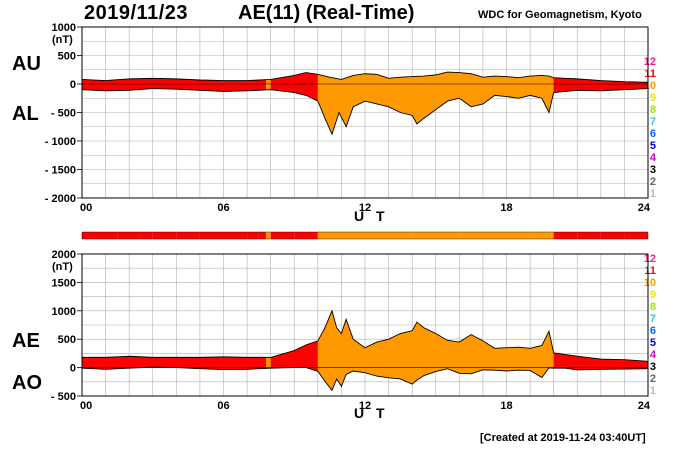  I want to click on y-tick-label: 2000, so click(64, 255).